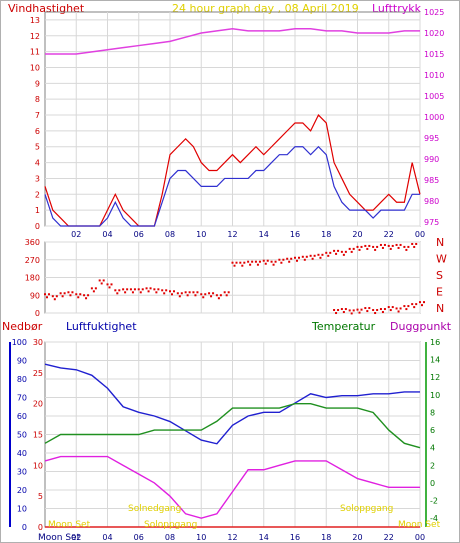 The height and width of the screenshot is (543, 460). I want to click on top-right-tick-label: 985, so click(431, 180).